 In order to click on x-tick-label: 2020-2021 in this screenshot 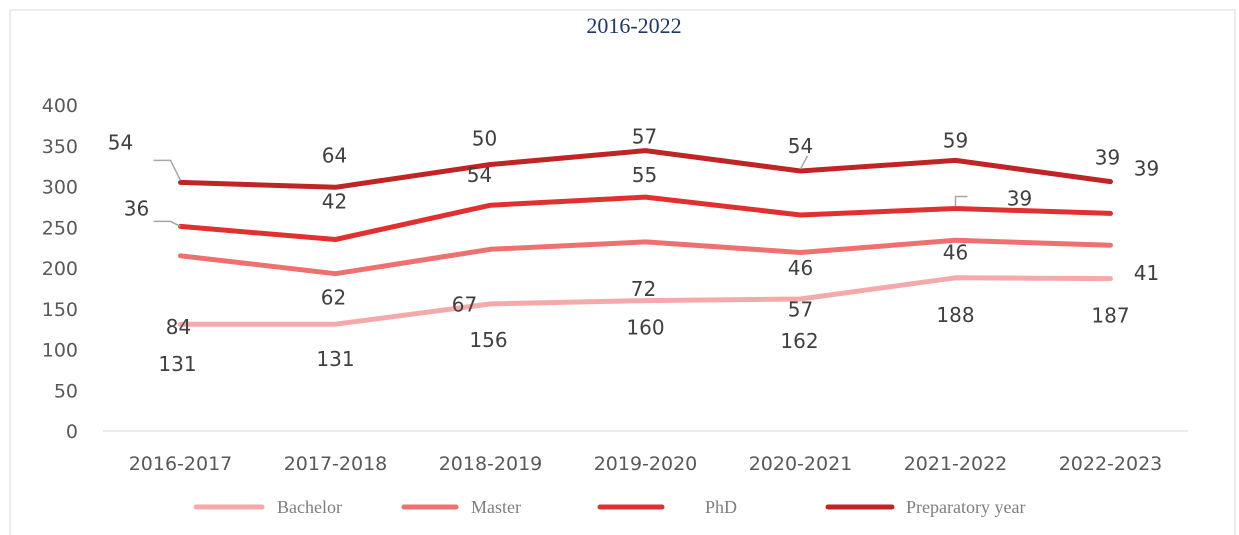, I will do `click(801, 464)`.